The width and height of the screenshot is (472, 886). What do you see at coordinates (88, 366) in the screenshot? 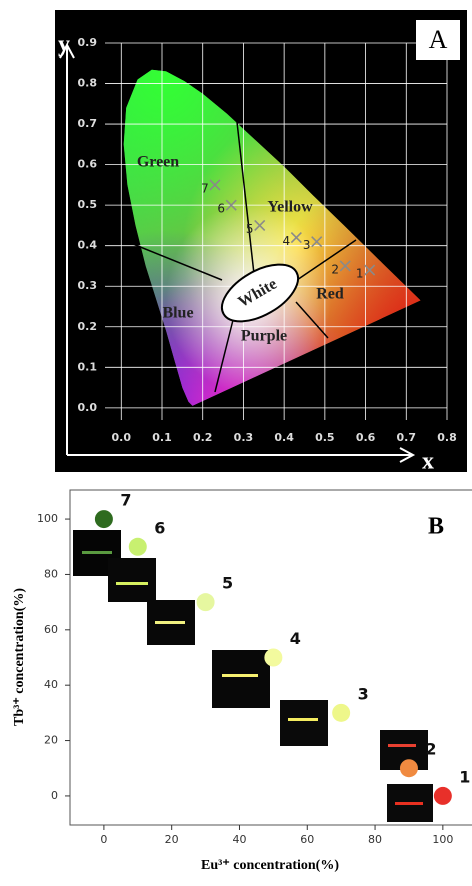
I see `y-tick-label: 0.1` at bounding box center [88, 366].